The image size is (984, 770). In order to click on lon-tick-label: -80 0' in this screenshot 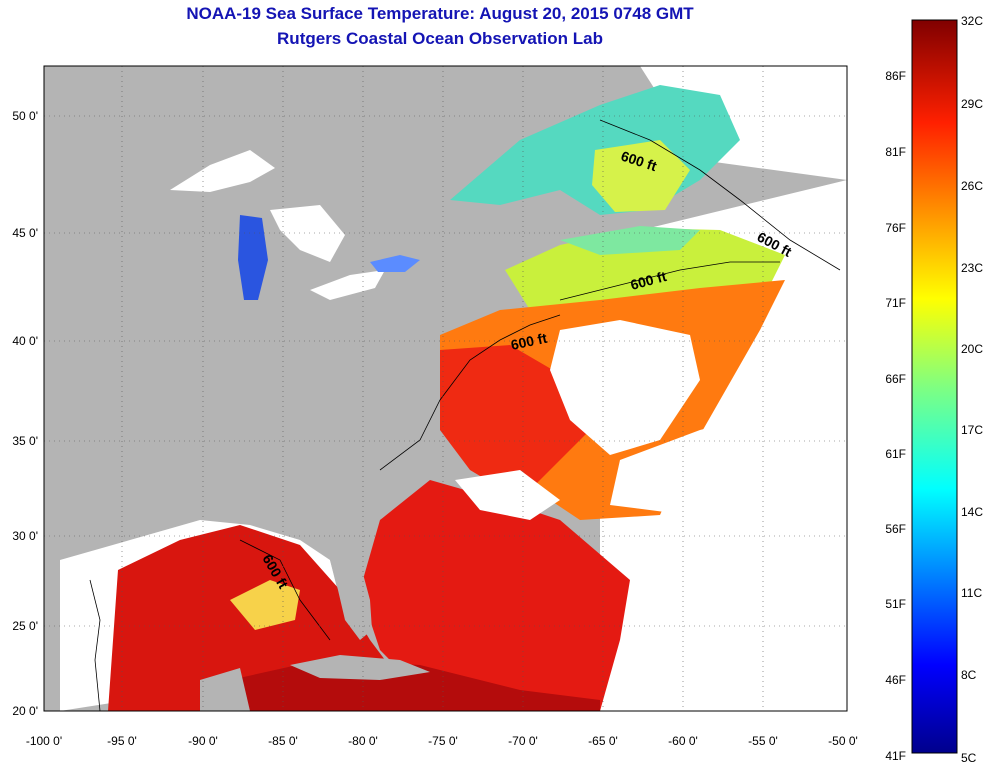, I will do `click(363, 741)`.